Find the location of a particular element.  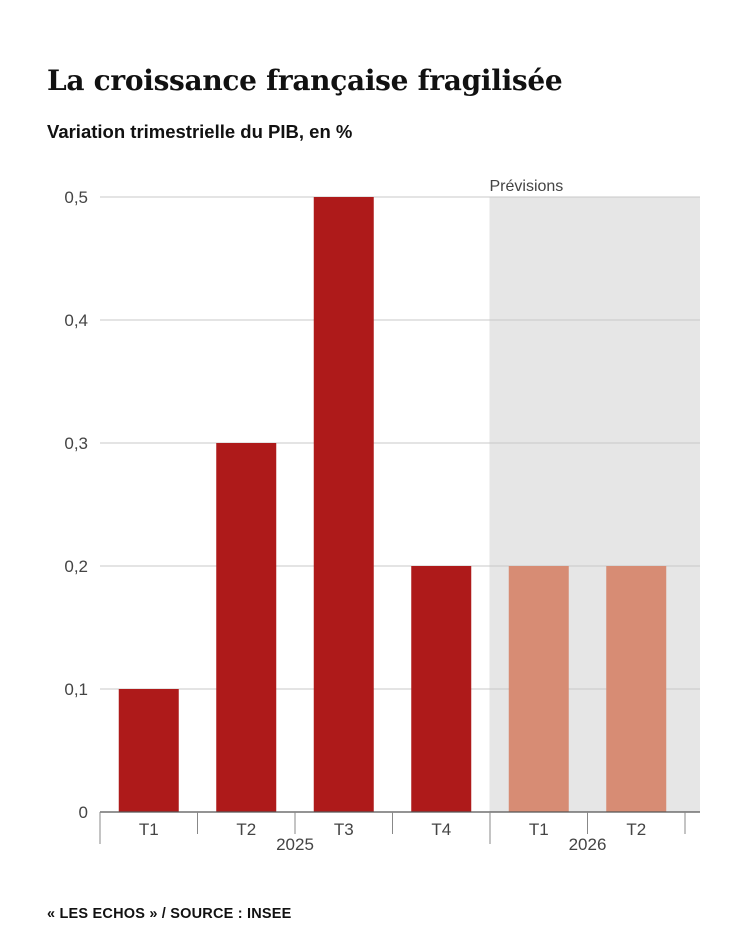

year-label: 2025 is located at coordinates (295, 844).